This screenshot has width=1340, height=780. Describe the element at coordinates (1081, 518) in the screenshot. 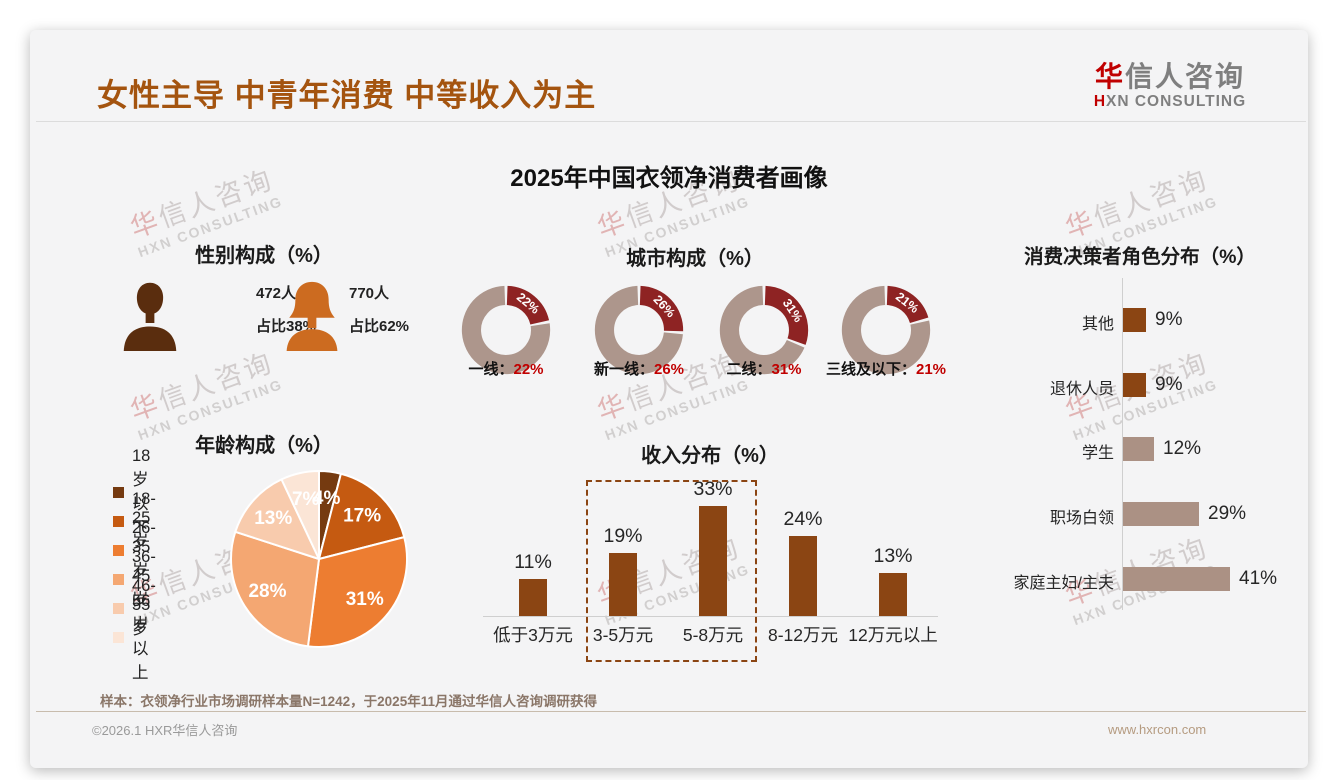

I see `role-category-label: 职场白领` at that location.